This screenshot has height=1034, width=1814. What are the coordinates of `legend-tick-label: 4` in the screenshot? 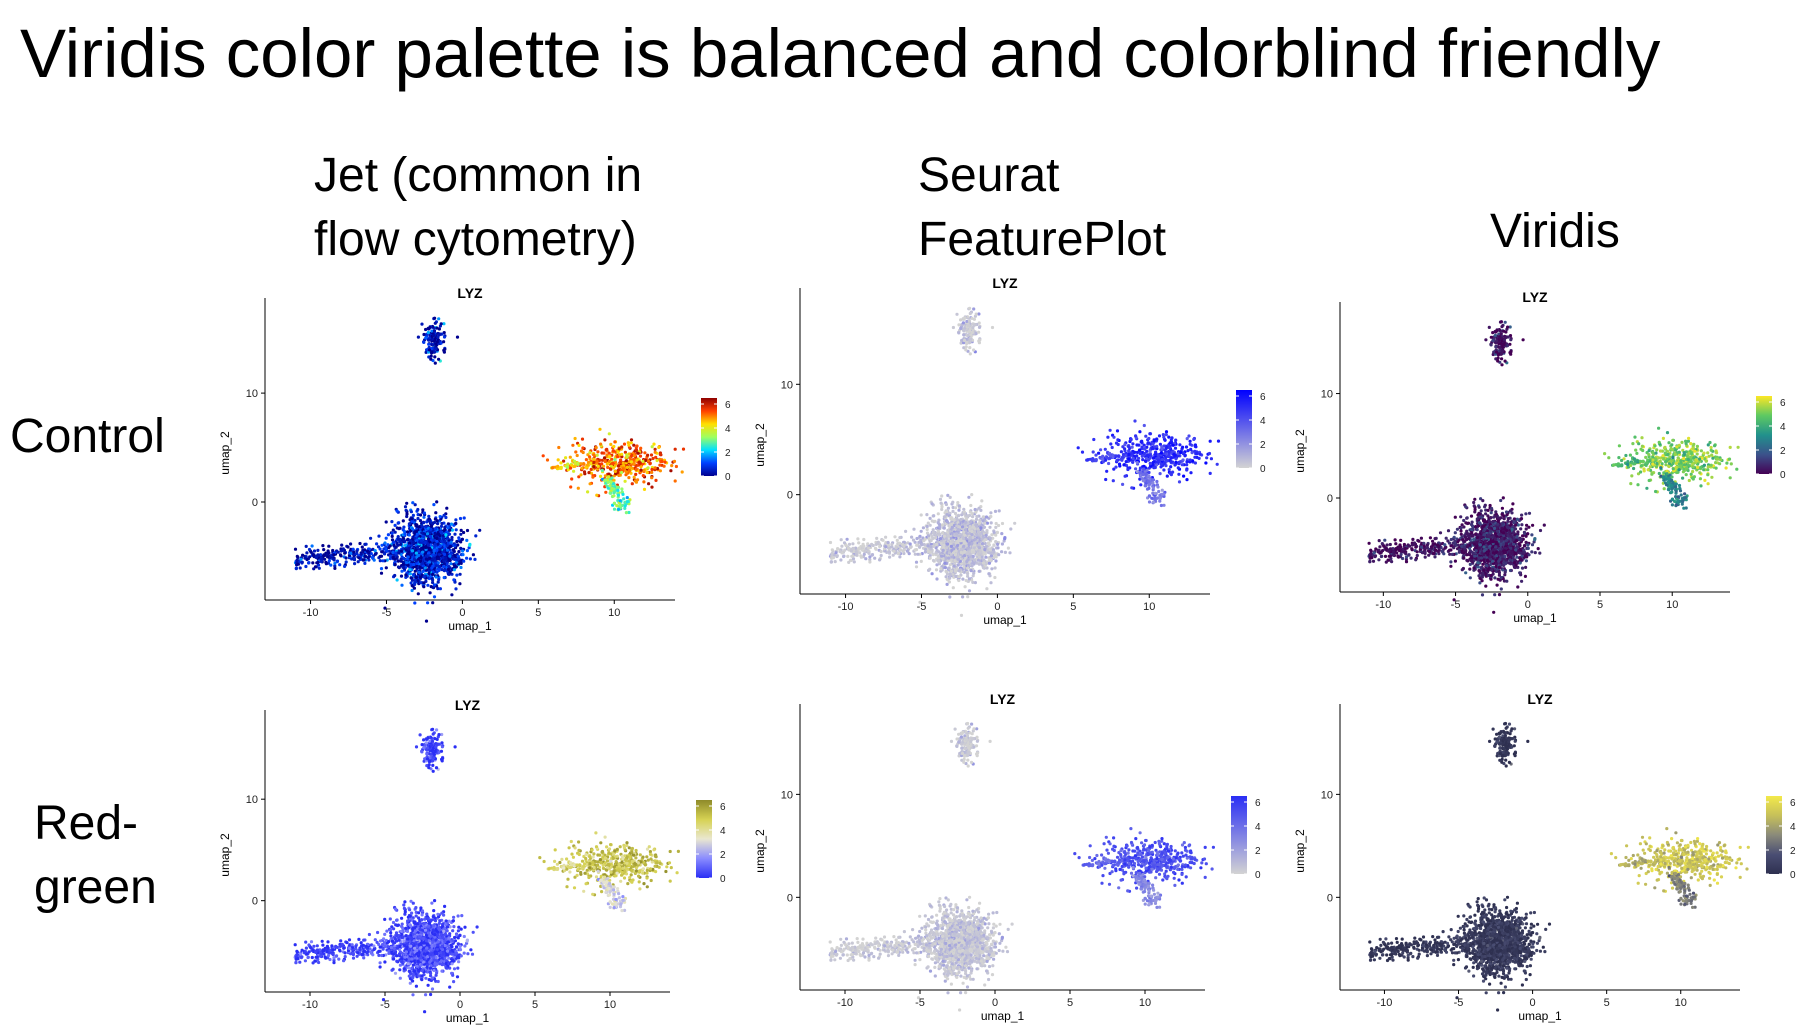 It's located at (1263, 421).